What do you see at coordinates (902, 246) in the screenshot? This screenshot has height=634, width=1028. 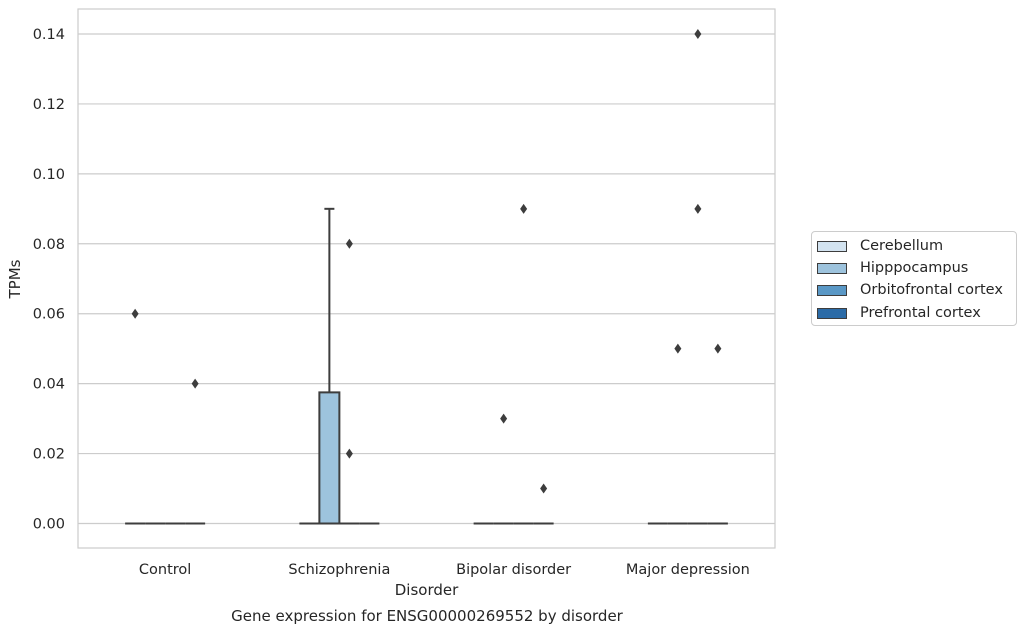 I see `legend-label: Cerebellum` at bounding box center [902, 246].